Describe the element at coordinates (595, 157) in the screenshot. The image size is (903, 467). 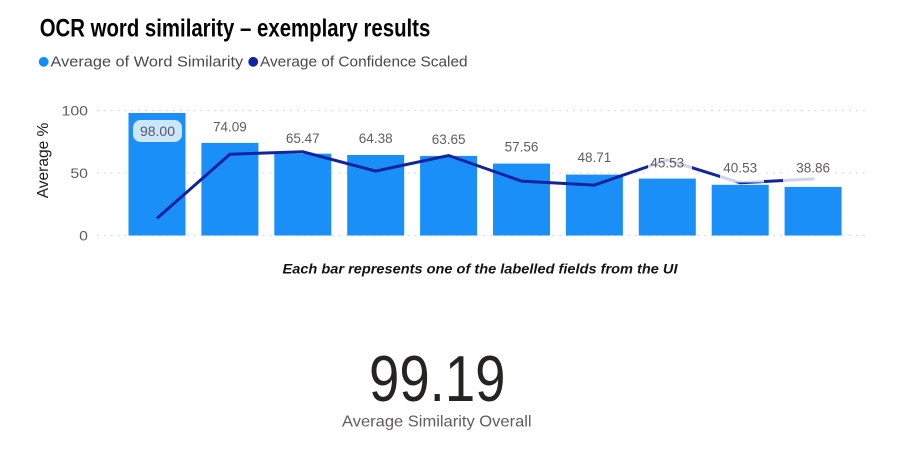
I see `svg-text: 48.71` at that location.